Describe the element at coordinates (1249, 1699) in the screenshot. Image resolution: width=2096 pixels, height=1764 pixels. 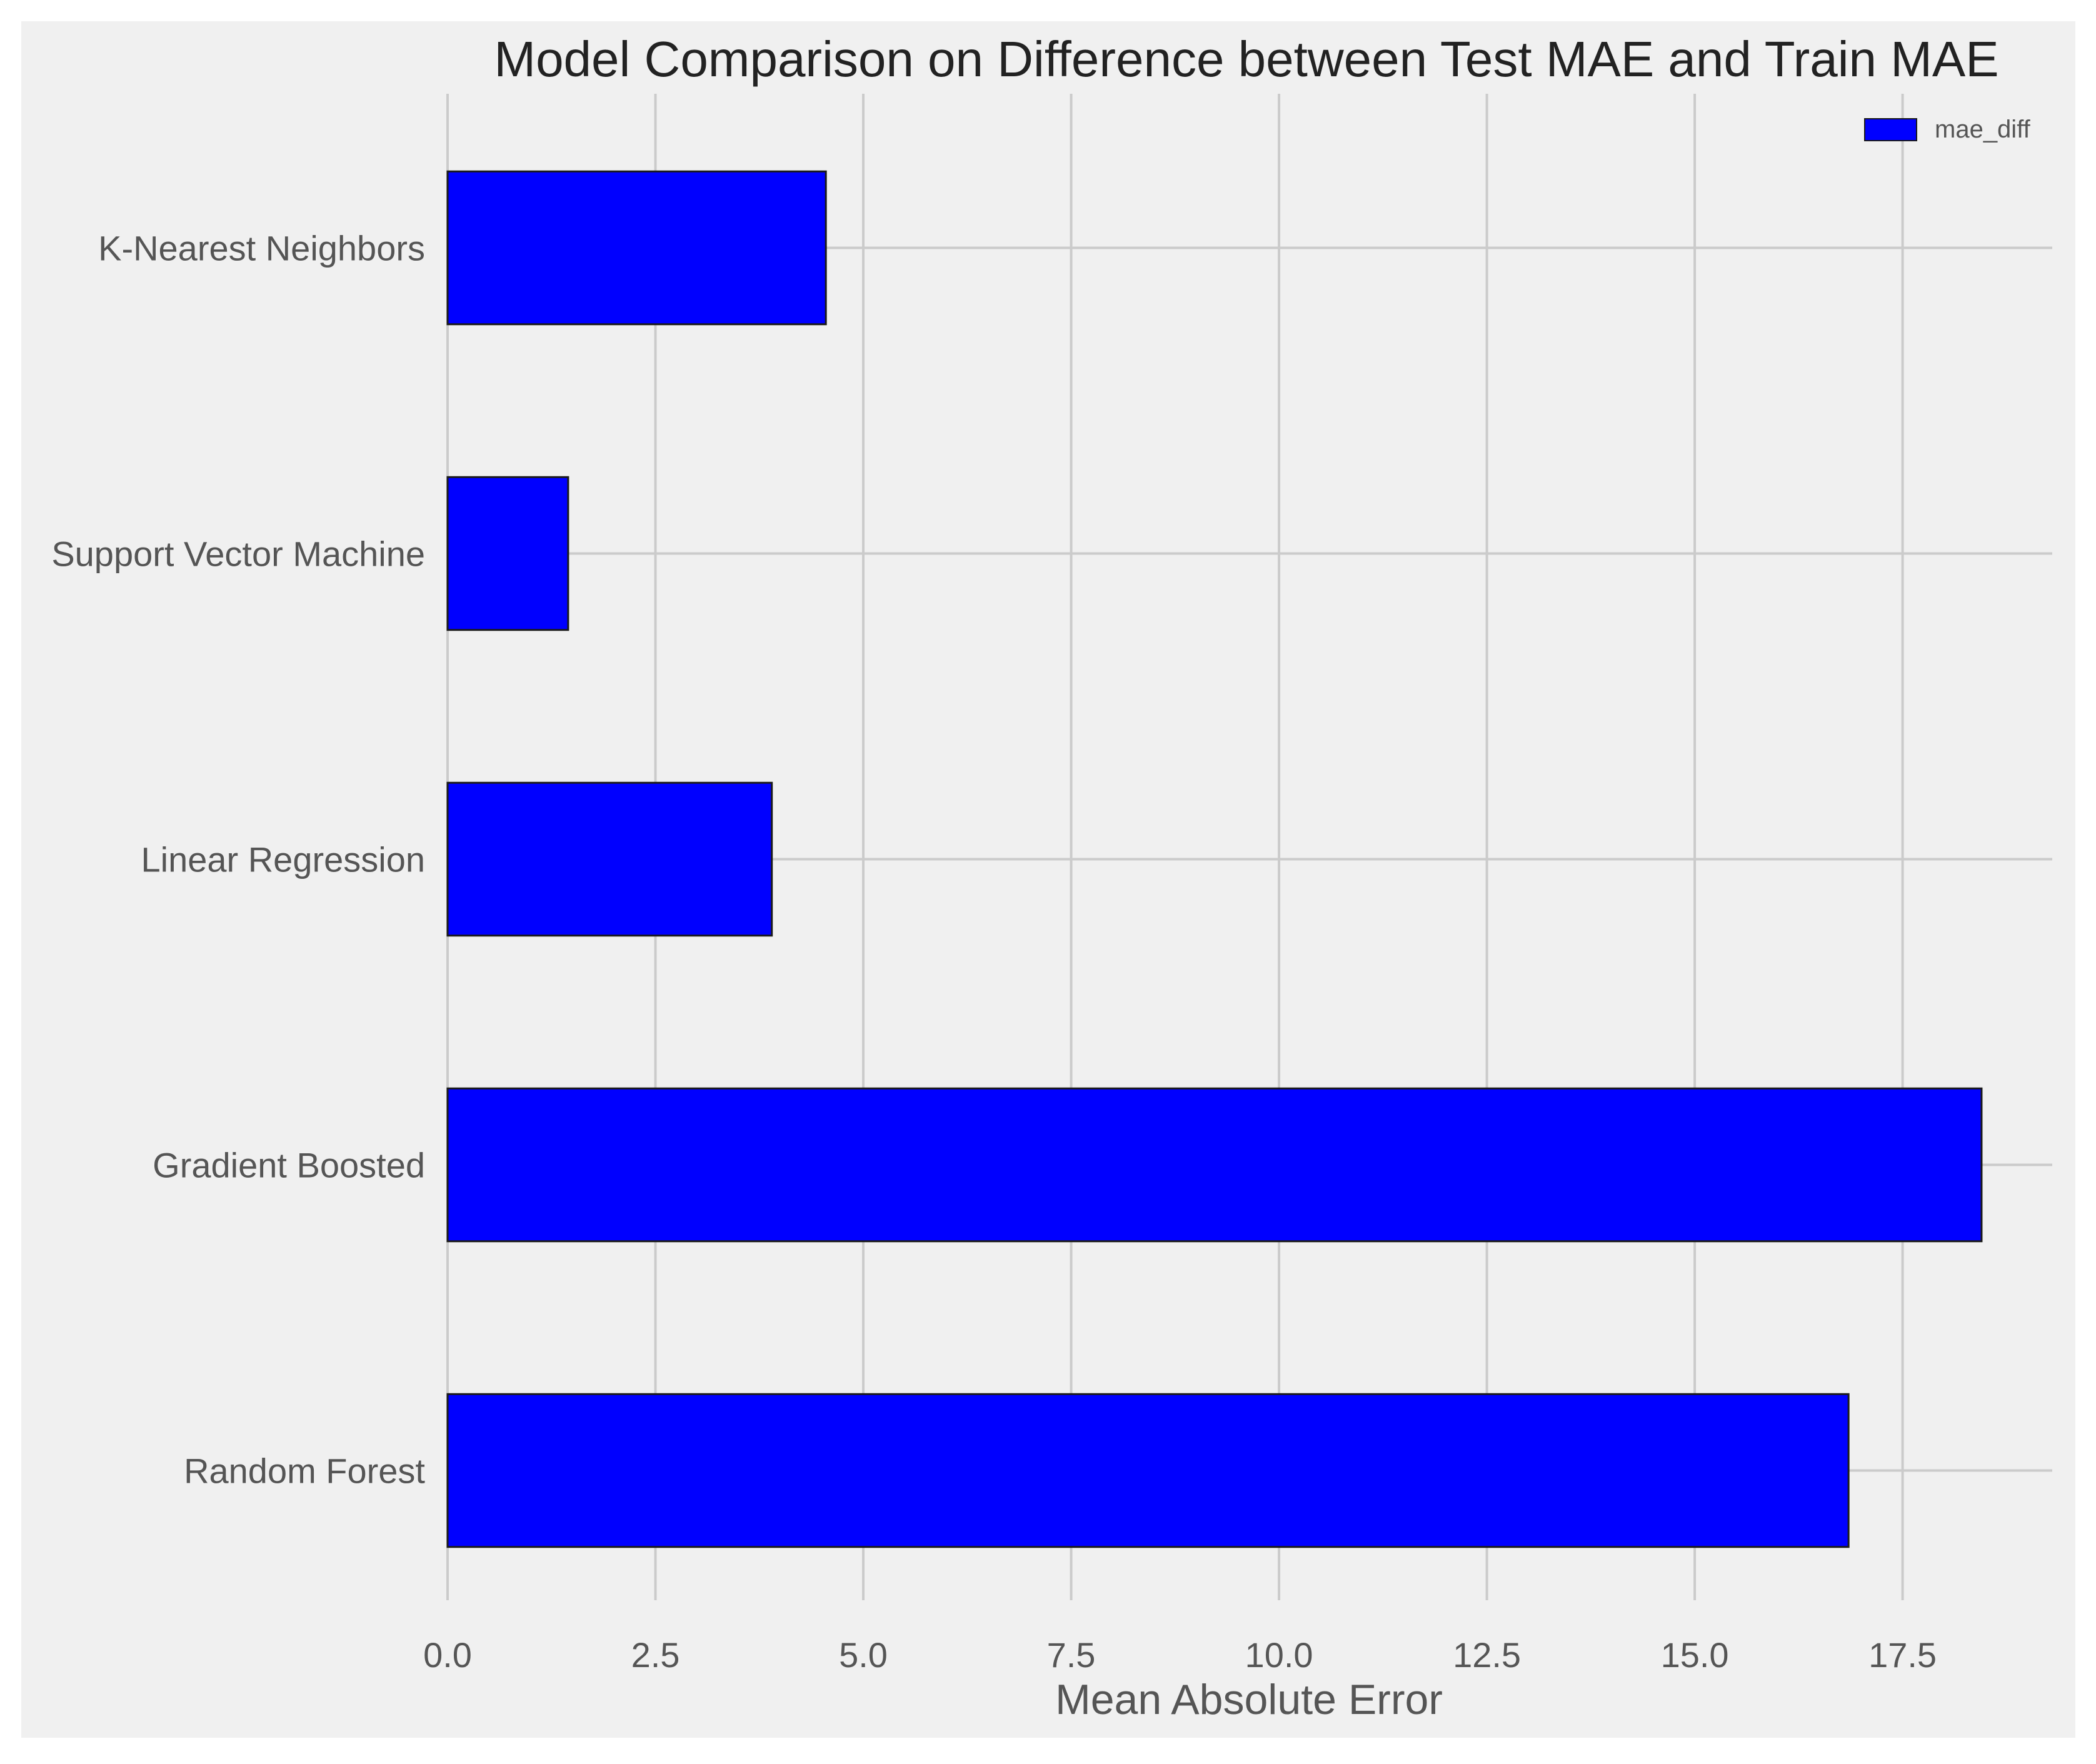
I see `x-axis-label: Mean Absolute Error` at that location.